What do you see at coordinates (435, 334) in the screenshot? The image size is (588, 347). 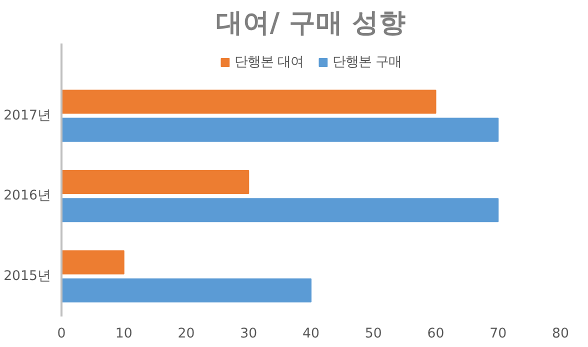 I see `x-tick-label: 60` at bounding box center [435, 334].